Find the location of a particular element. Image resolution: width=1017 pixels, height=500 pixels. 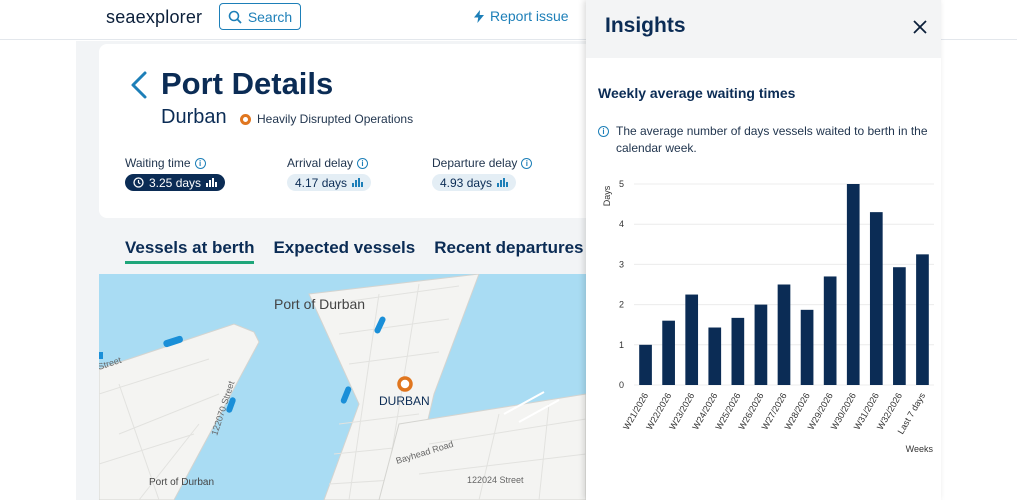

metric-value-pill: 3.25 days is located at coordinates (175, 182).